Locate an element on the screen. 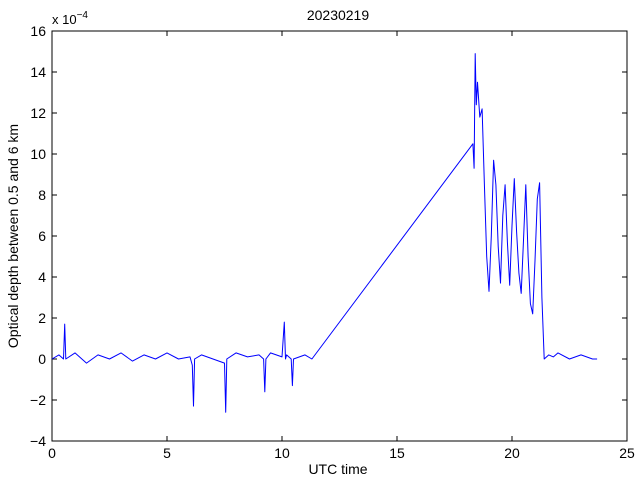 The image size is (640, 480). y-axis-label: Optical depth between 0.5 and 6 km is located at coordinates (13, 236).